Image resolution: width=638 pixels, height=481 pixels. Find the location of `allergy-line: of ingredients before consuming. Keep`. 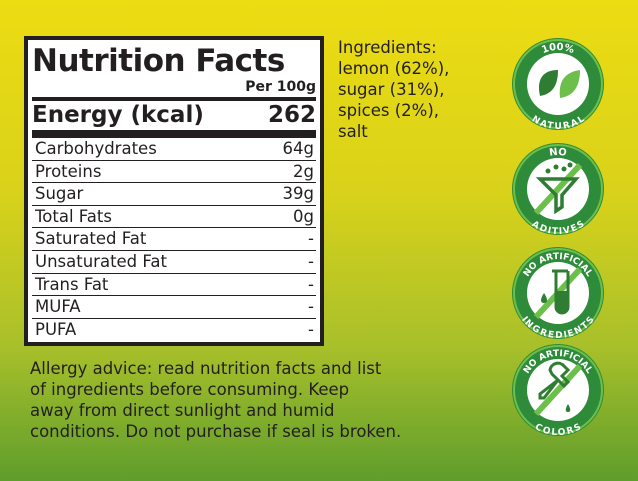

allergy-line: of ingredients before consuming. Keep is located at coordinates (190, 389).